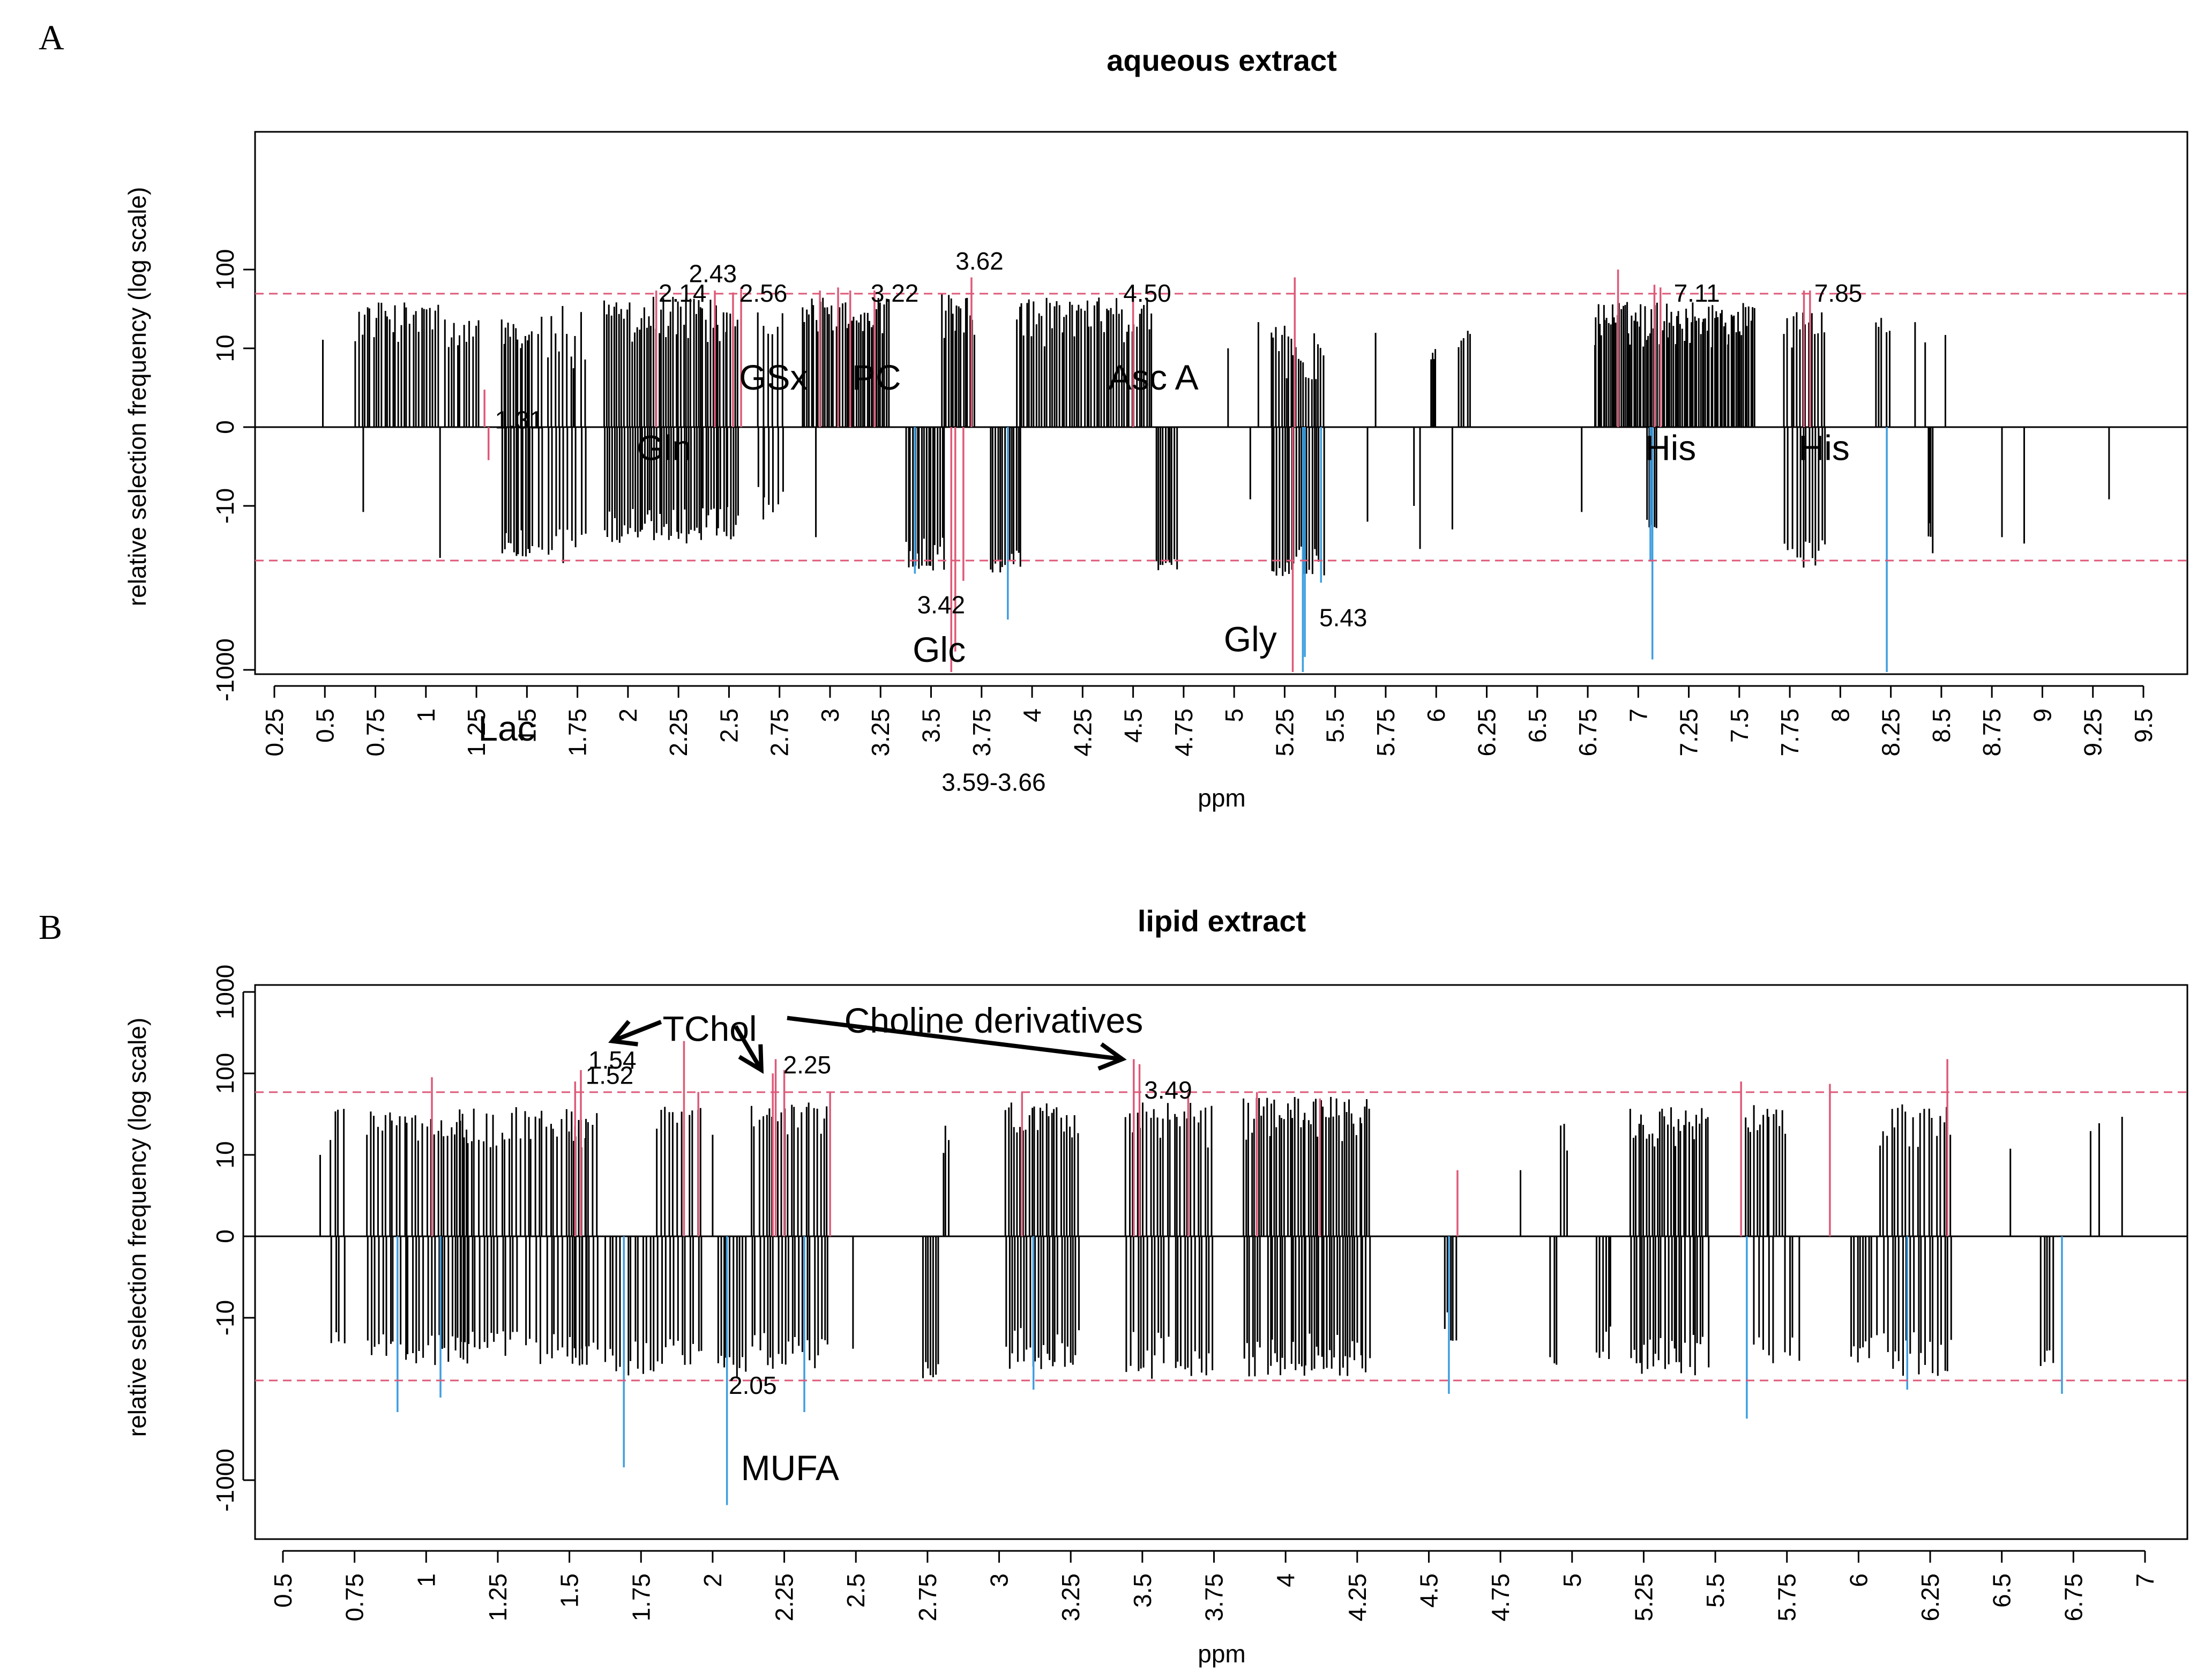  What do you see at coordinates (498, 1597) in the screenshot?
I see `x-tick-label: 1.25` at bounding box center [498, 1597].